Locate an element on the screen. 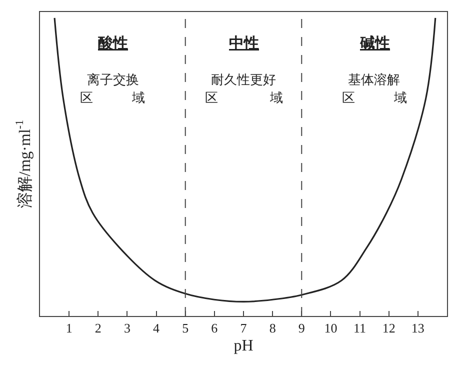 The image size is (465, 368). x-tick-label: 10 is located at coordinates (331, 328).